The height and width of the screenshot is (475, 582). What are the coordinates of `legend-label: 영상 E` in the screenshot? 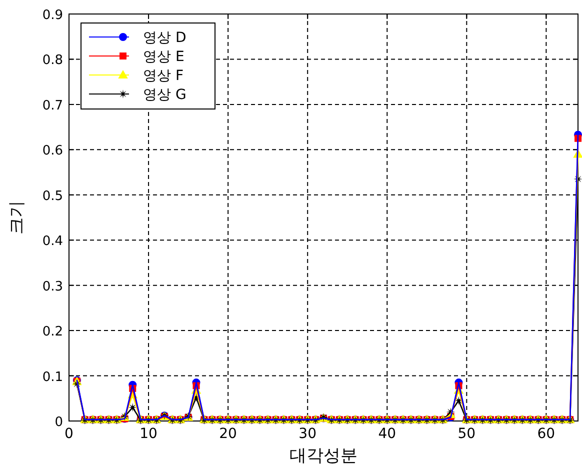 It's located at (163, 57).